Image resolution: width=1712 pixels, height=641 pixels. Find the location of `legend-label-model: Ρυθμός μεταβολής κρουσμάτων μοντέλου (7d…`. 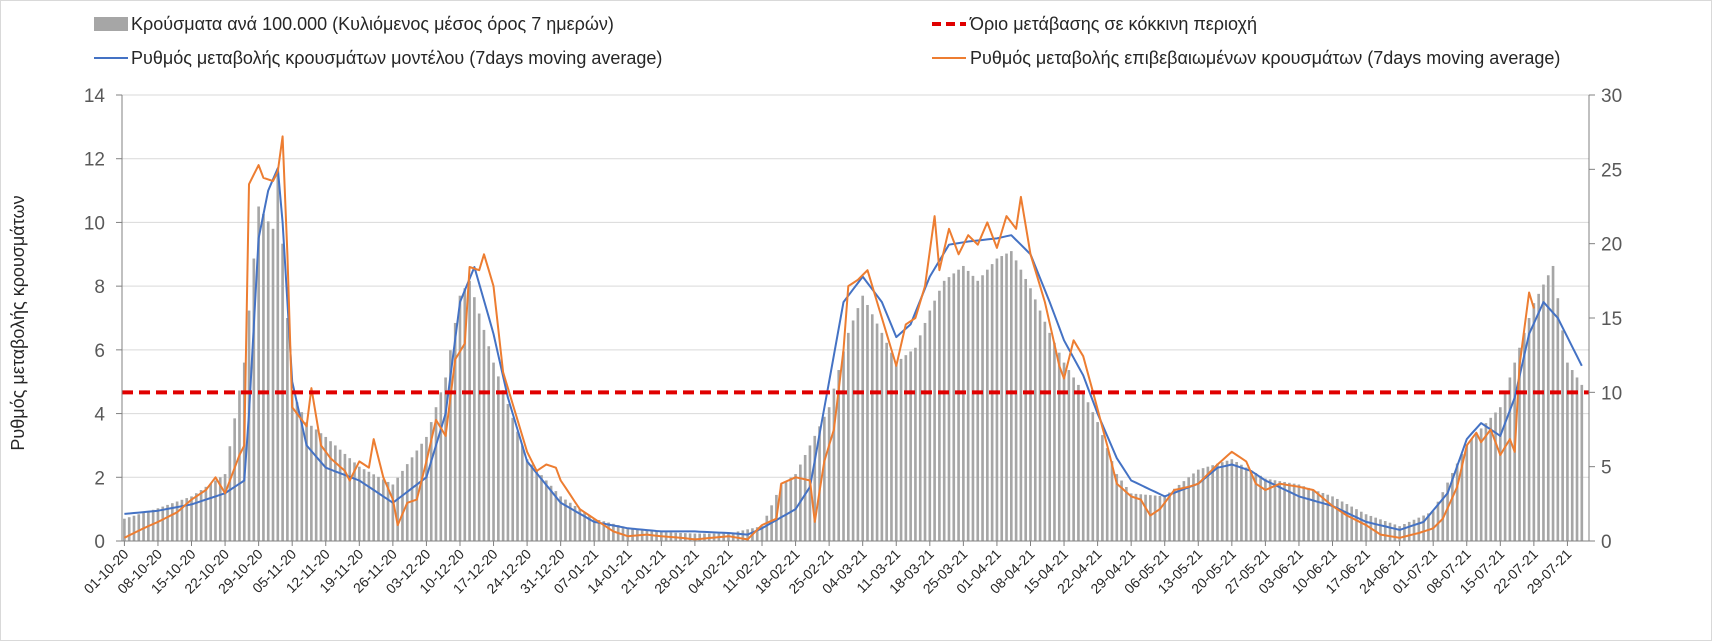

legend-label-model: Ρυθμός μεταβολής κρουσμάτων μοντέλου (7d… is located at coordinates (396, 58).